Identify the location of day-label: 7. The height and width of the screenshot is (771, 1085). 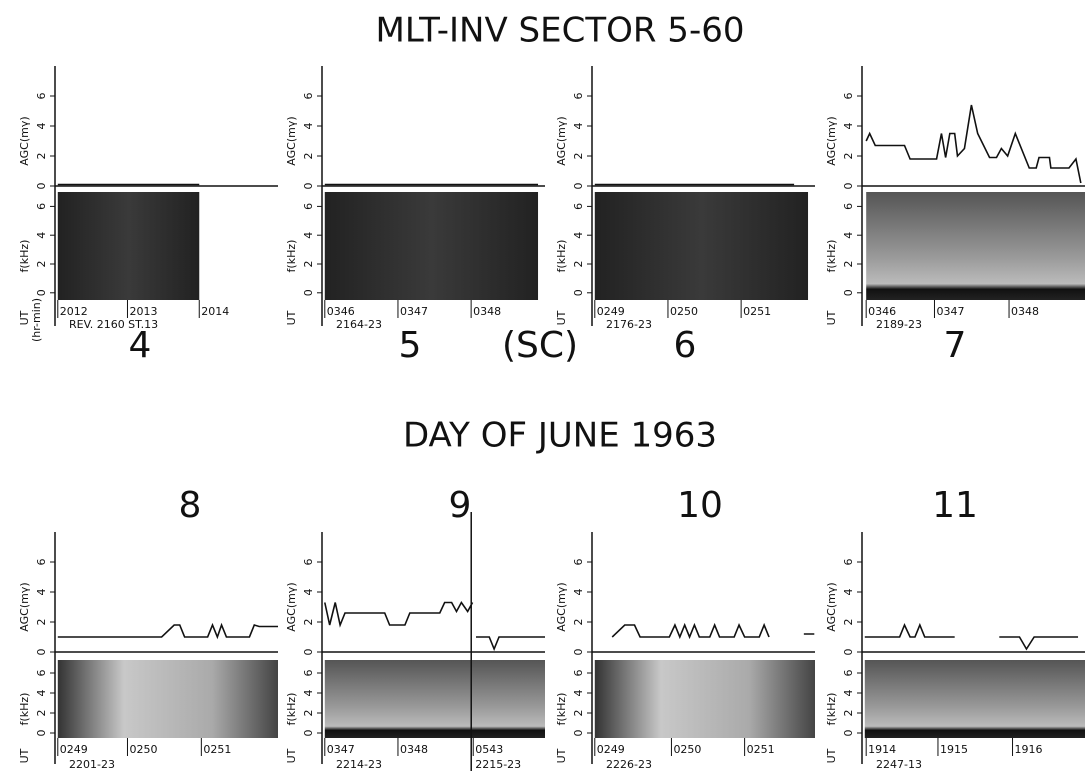
(955, 345).